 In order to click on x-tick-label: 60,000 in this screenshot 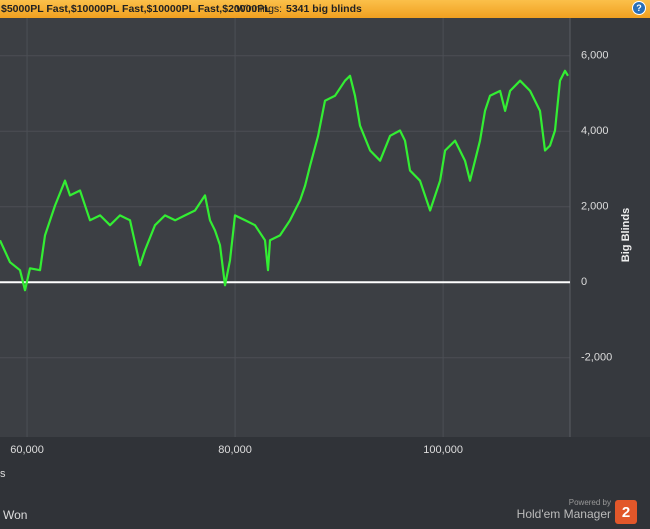, I will do `click(27, 450)`.